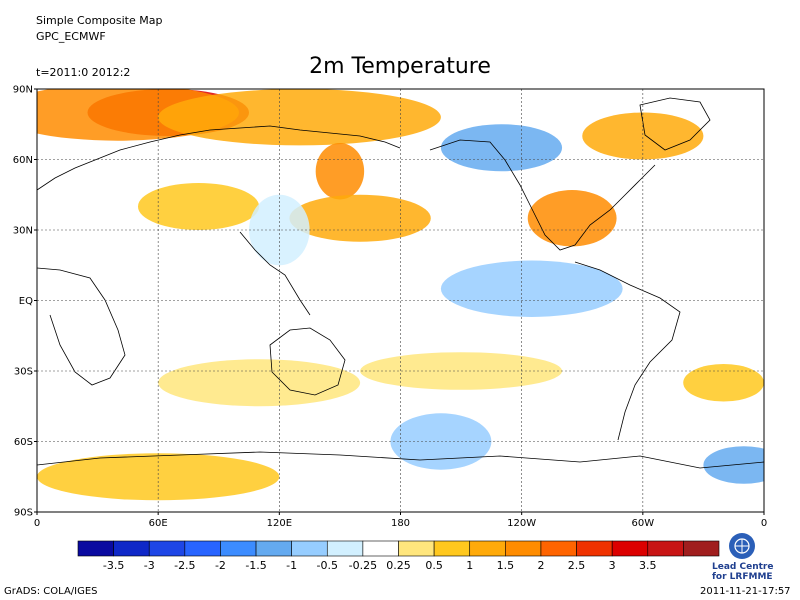 This screenshot has height=600, width=800. I want to click on software-credit: GrADS: COLA/IGES, so click(51, 591).